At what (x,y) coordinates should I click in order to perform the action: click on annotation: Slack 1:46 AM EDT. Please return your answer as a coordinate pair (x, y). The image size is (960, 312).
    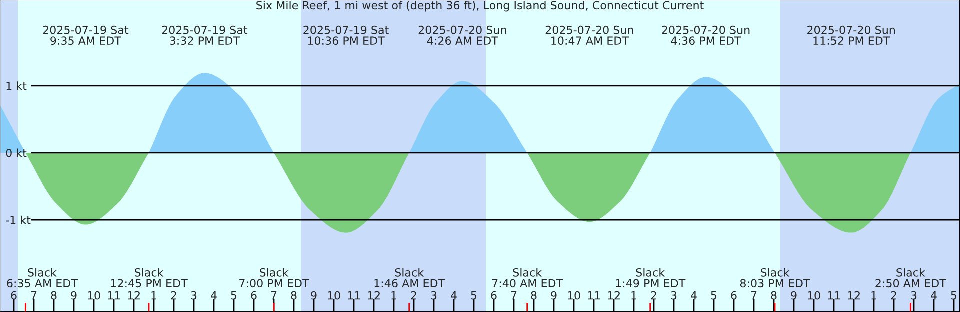
    Looking at the image, I should click on (410, 278).